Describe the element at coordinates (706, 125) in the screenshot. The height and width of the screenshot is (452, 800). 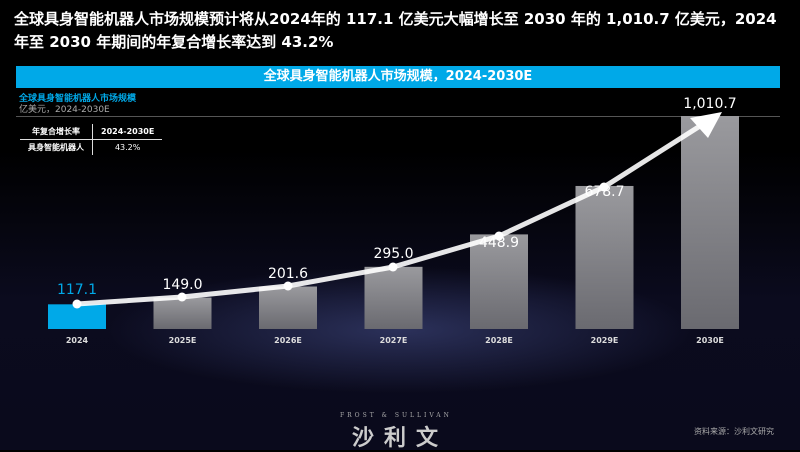
I see `trend-arrow-head` at that location.